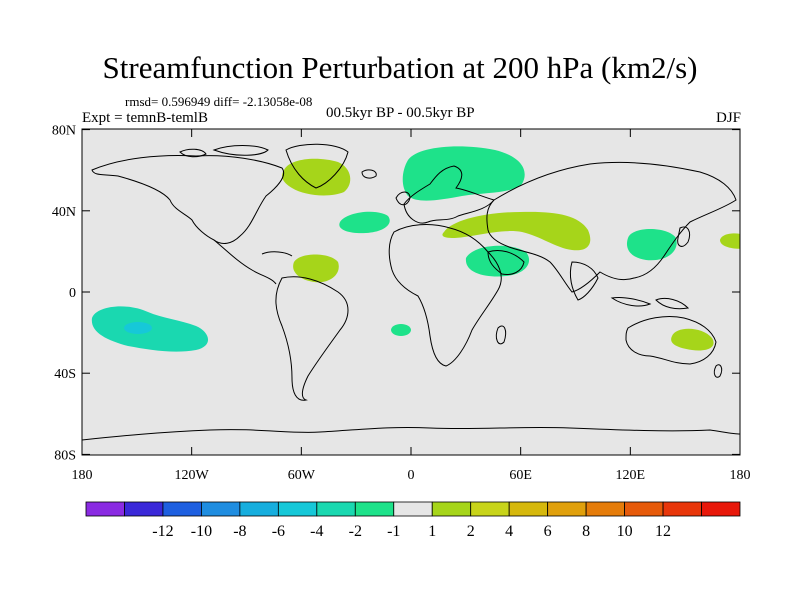 The image size is (800, 600). I want to click on lat-tick-label: 40S, so click(65, 374).